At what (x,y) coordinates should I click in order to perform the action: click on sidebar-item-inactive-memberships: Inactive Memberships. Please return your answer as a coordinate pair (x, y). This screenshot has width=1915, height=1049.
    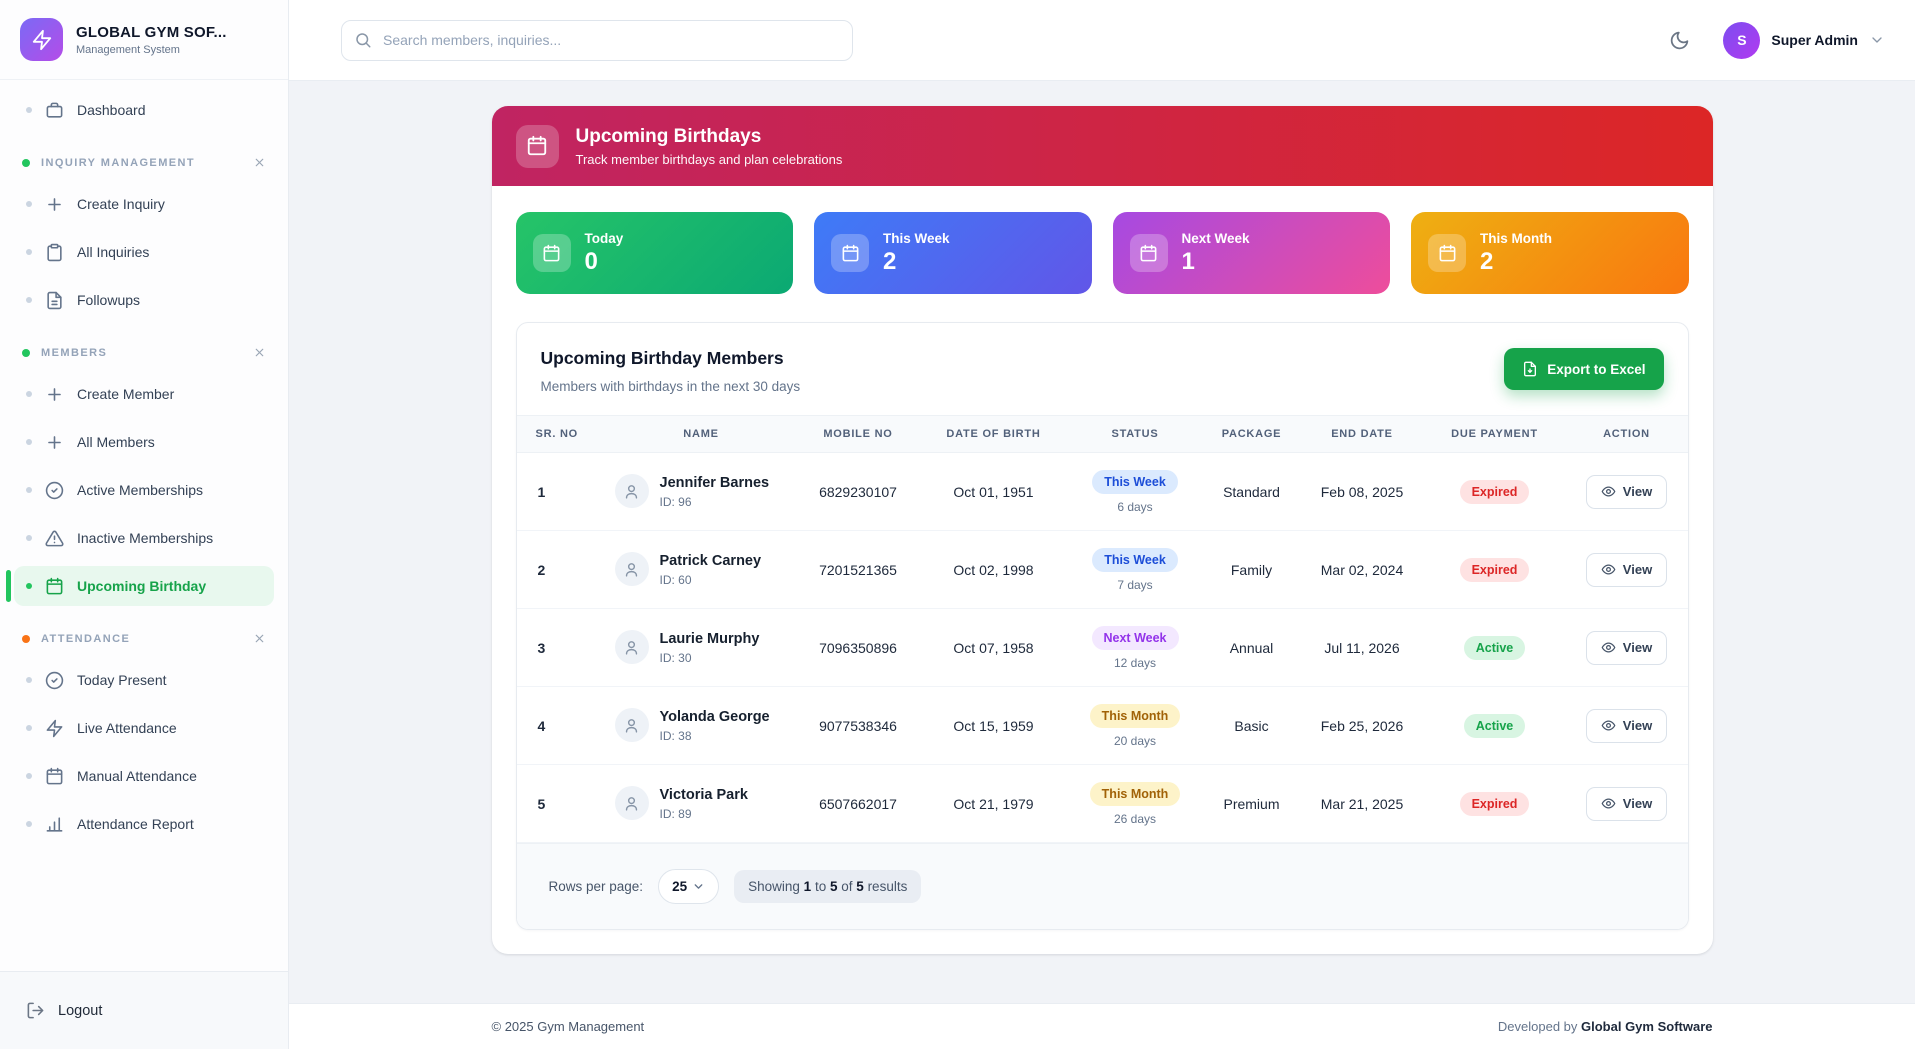
    Looking at the image, I should click on (144, 538).